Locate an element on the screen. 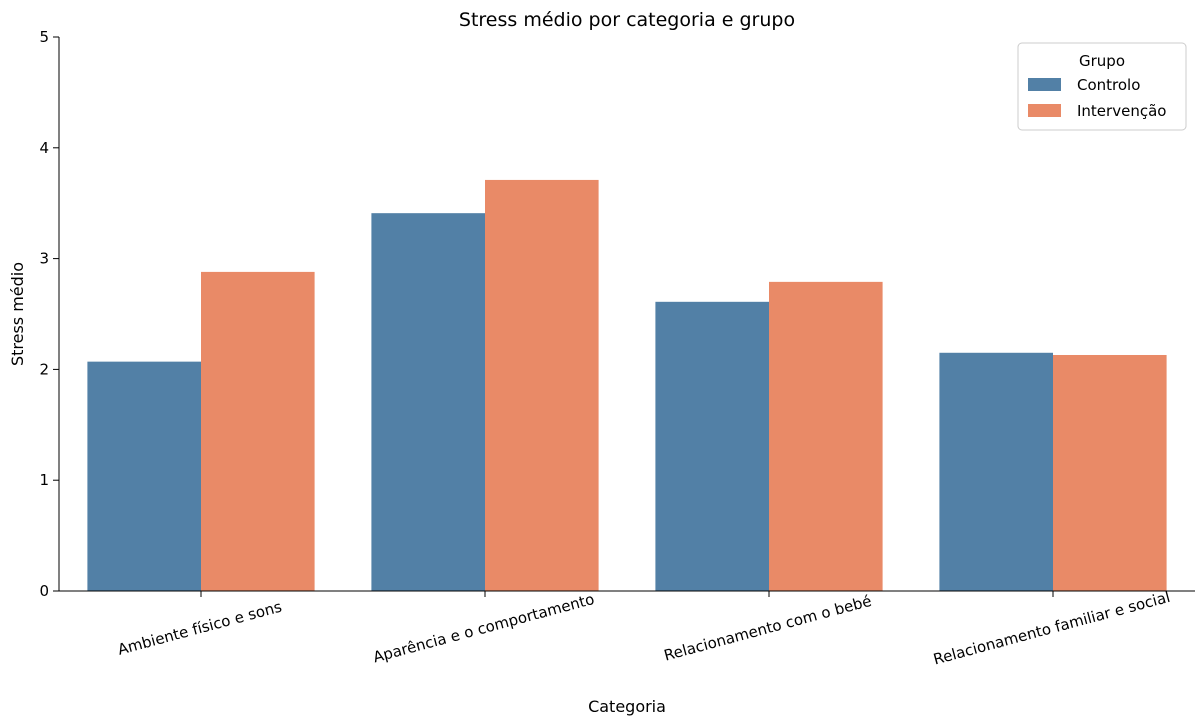 The image size is (1195, 722). y-tick-label: 5 is located at coordinates (44, 37).